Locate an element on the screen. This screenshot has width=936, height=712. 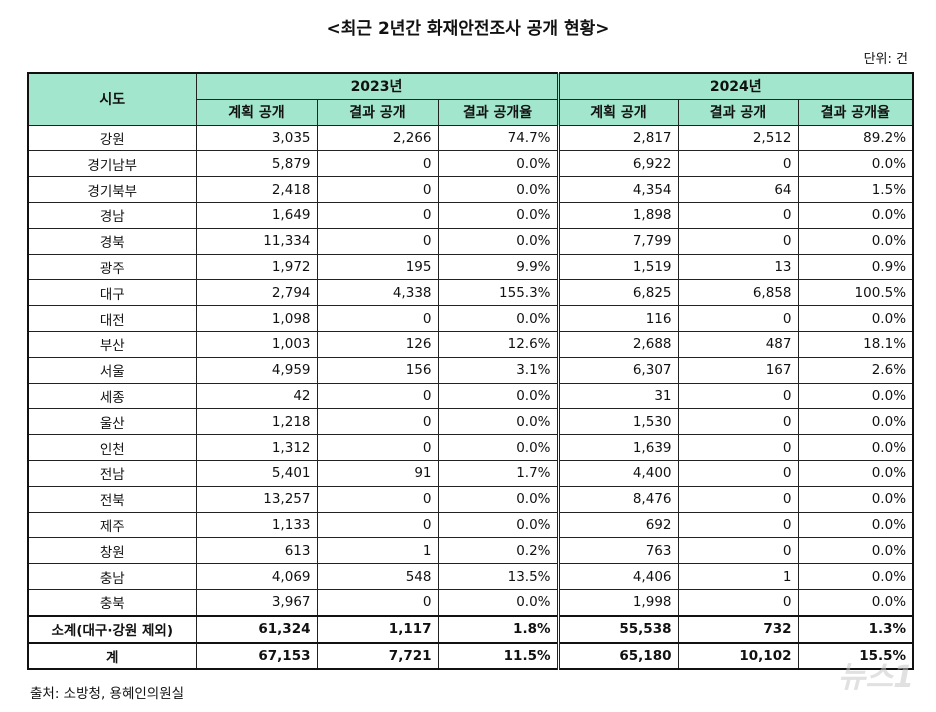
value-cell: 156 is located at coordinates (377, 370).